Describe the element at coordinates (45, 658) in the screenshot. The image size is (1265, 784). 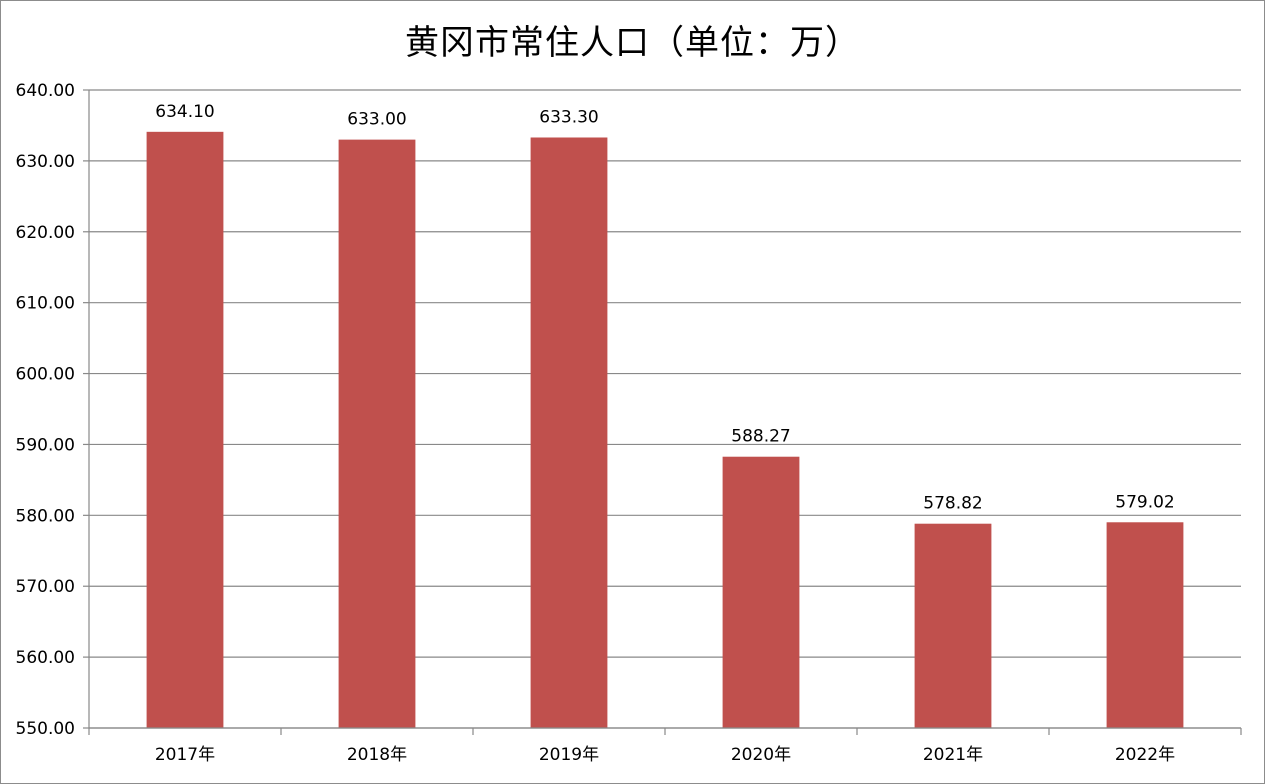
I see `y-tick-label: 560.00` at that location.